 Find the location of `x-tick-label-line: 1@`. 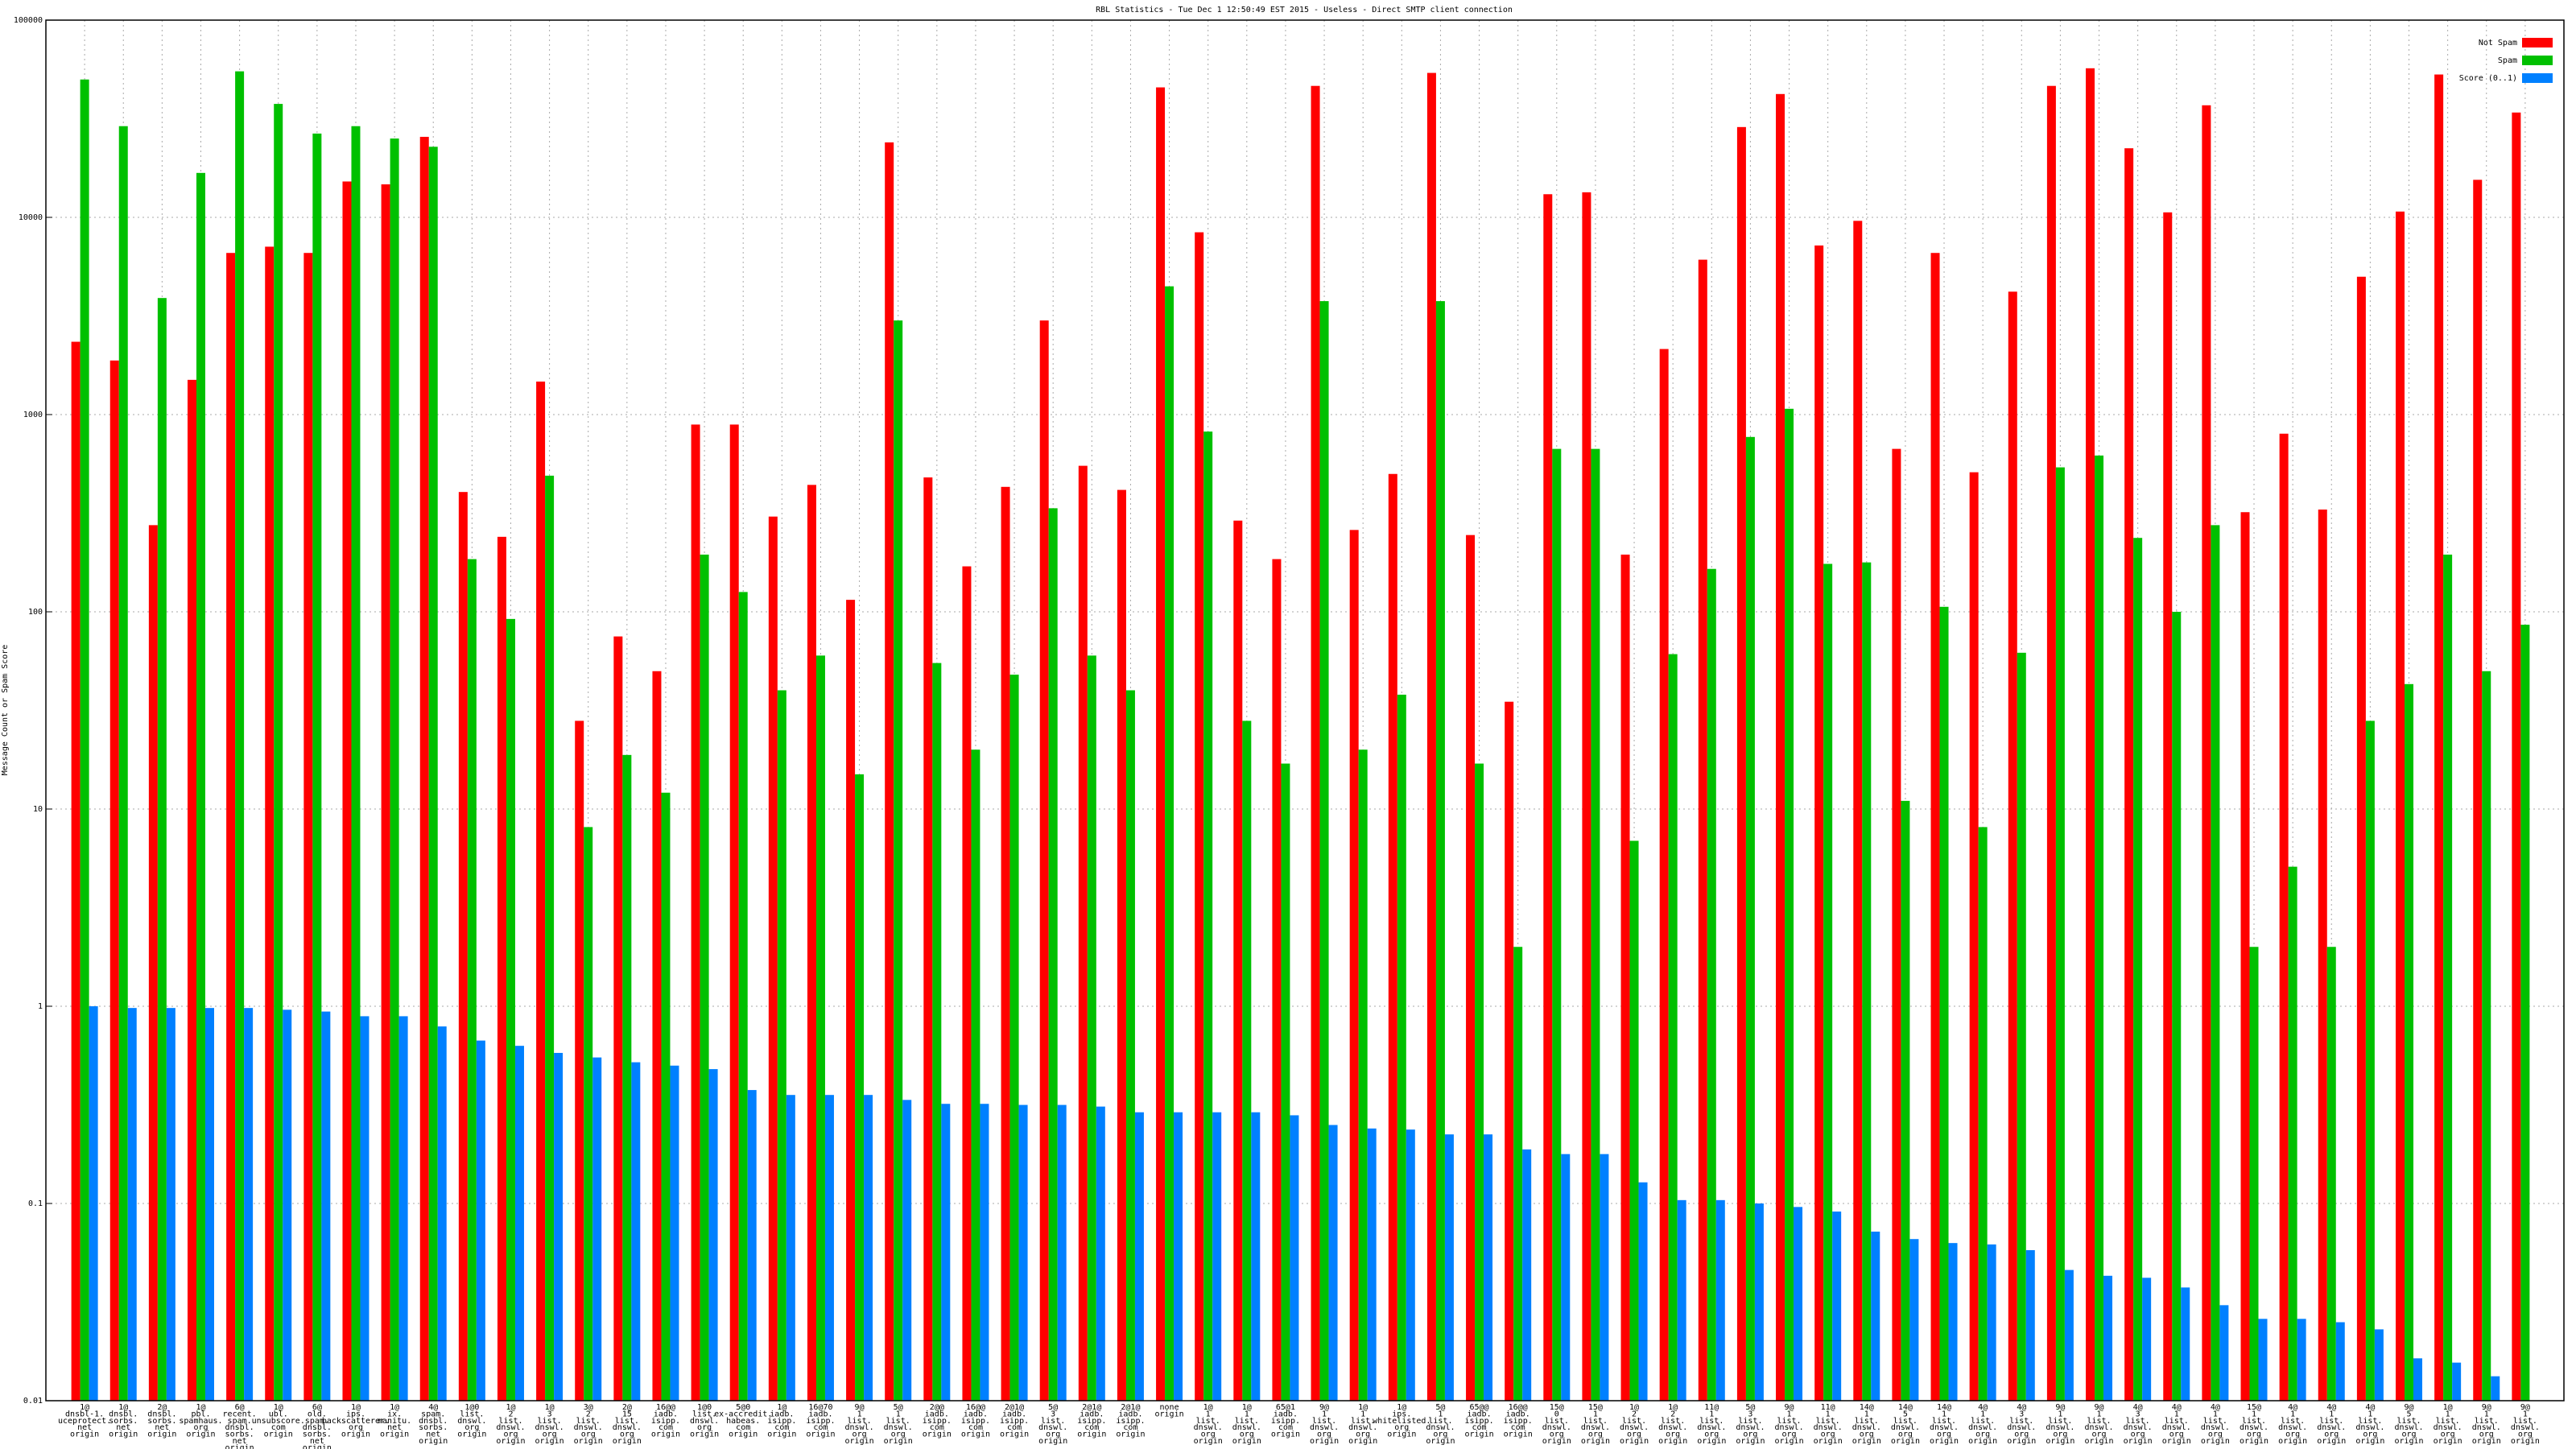

x-tick-label-line: 1@ is located at coordinates (1363, 1407).